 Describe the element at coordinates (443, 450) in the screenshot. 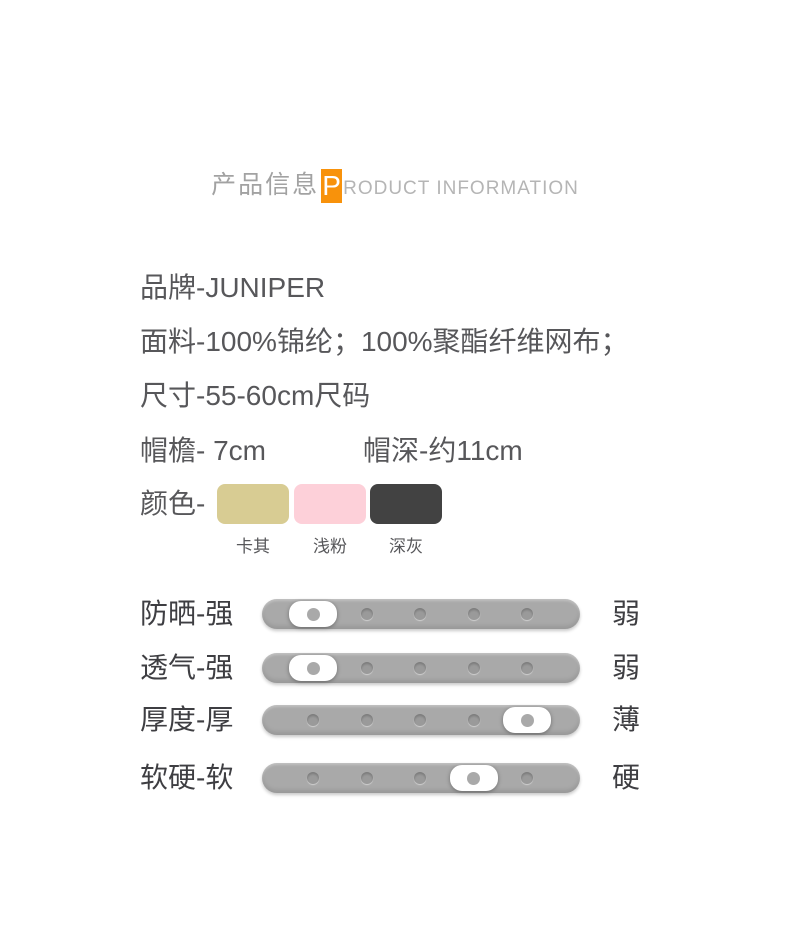

I see `spec-depth: 帽深-约11cm` at that location.